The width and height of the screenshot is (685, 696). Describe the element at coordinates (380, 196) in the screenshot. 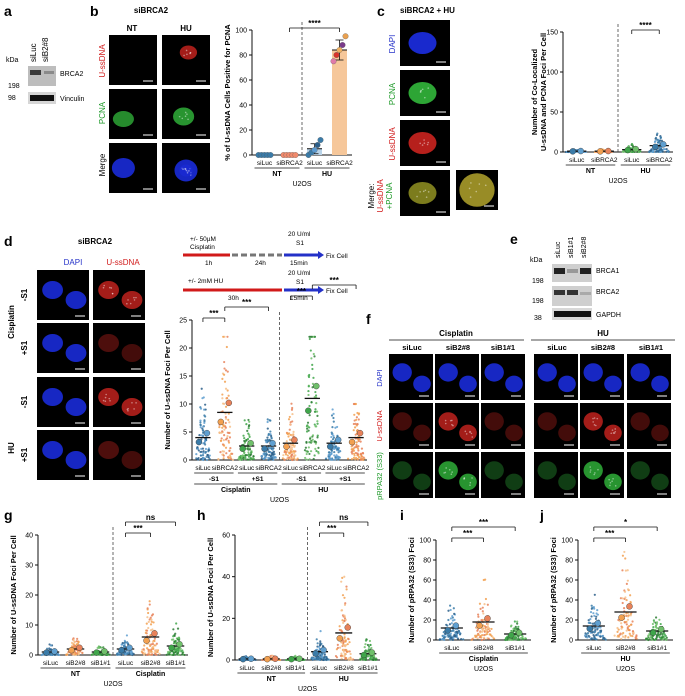

I see `merge-label: U-ssDNA` at that location.